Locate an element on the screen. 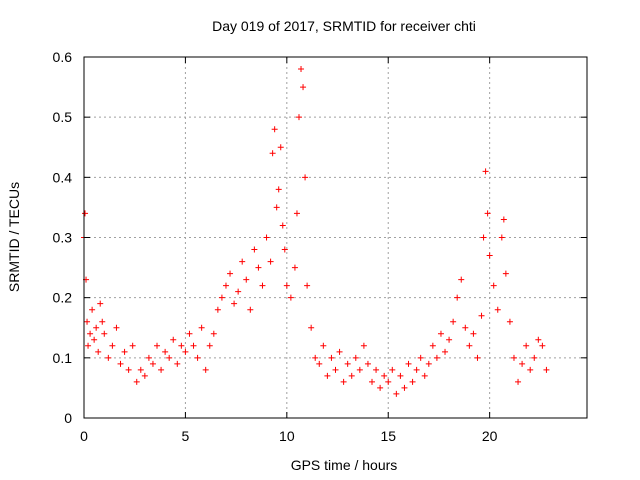 The width and height of the screenshot is (640, 480). x-tick-label: 15 is located at coordinates (388, 436).